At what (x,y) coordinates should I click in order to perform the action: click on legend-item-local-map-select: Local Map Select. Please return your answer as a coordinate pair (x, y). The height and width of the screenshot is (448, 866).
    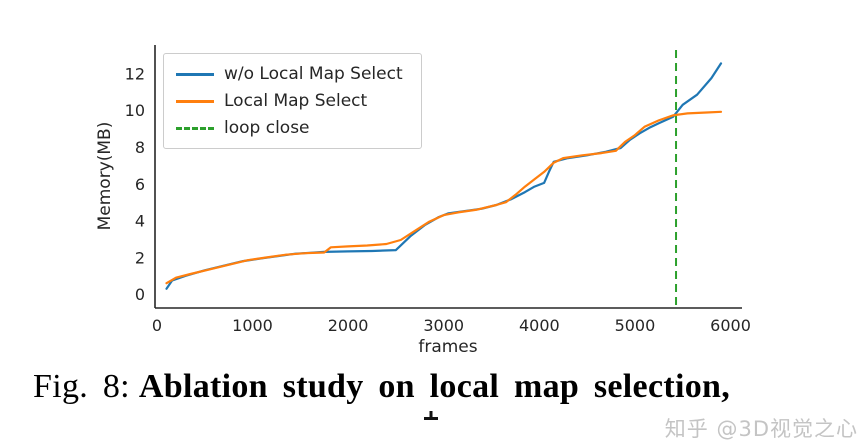
    Looking at the image, I should click on (289, 101).